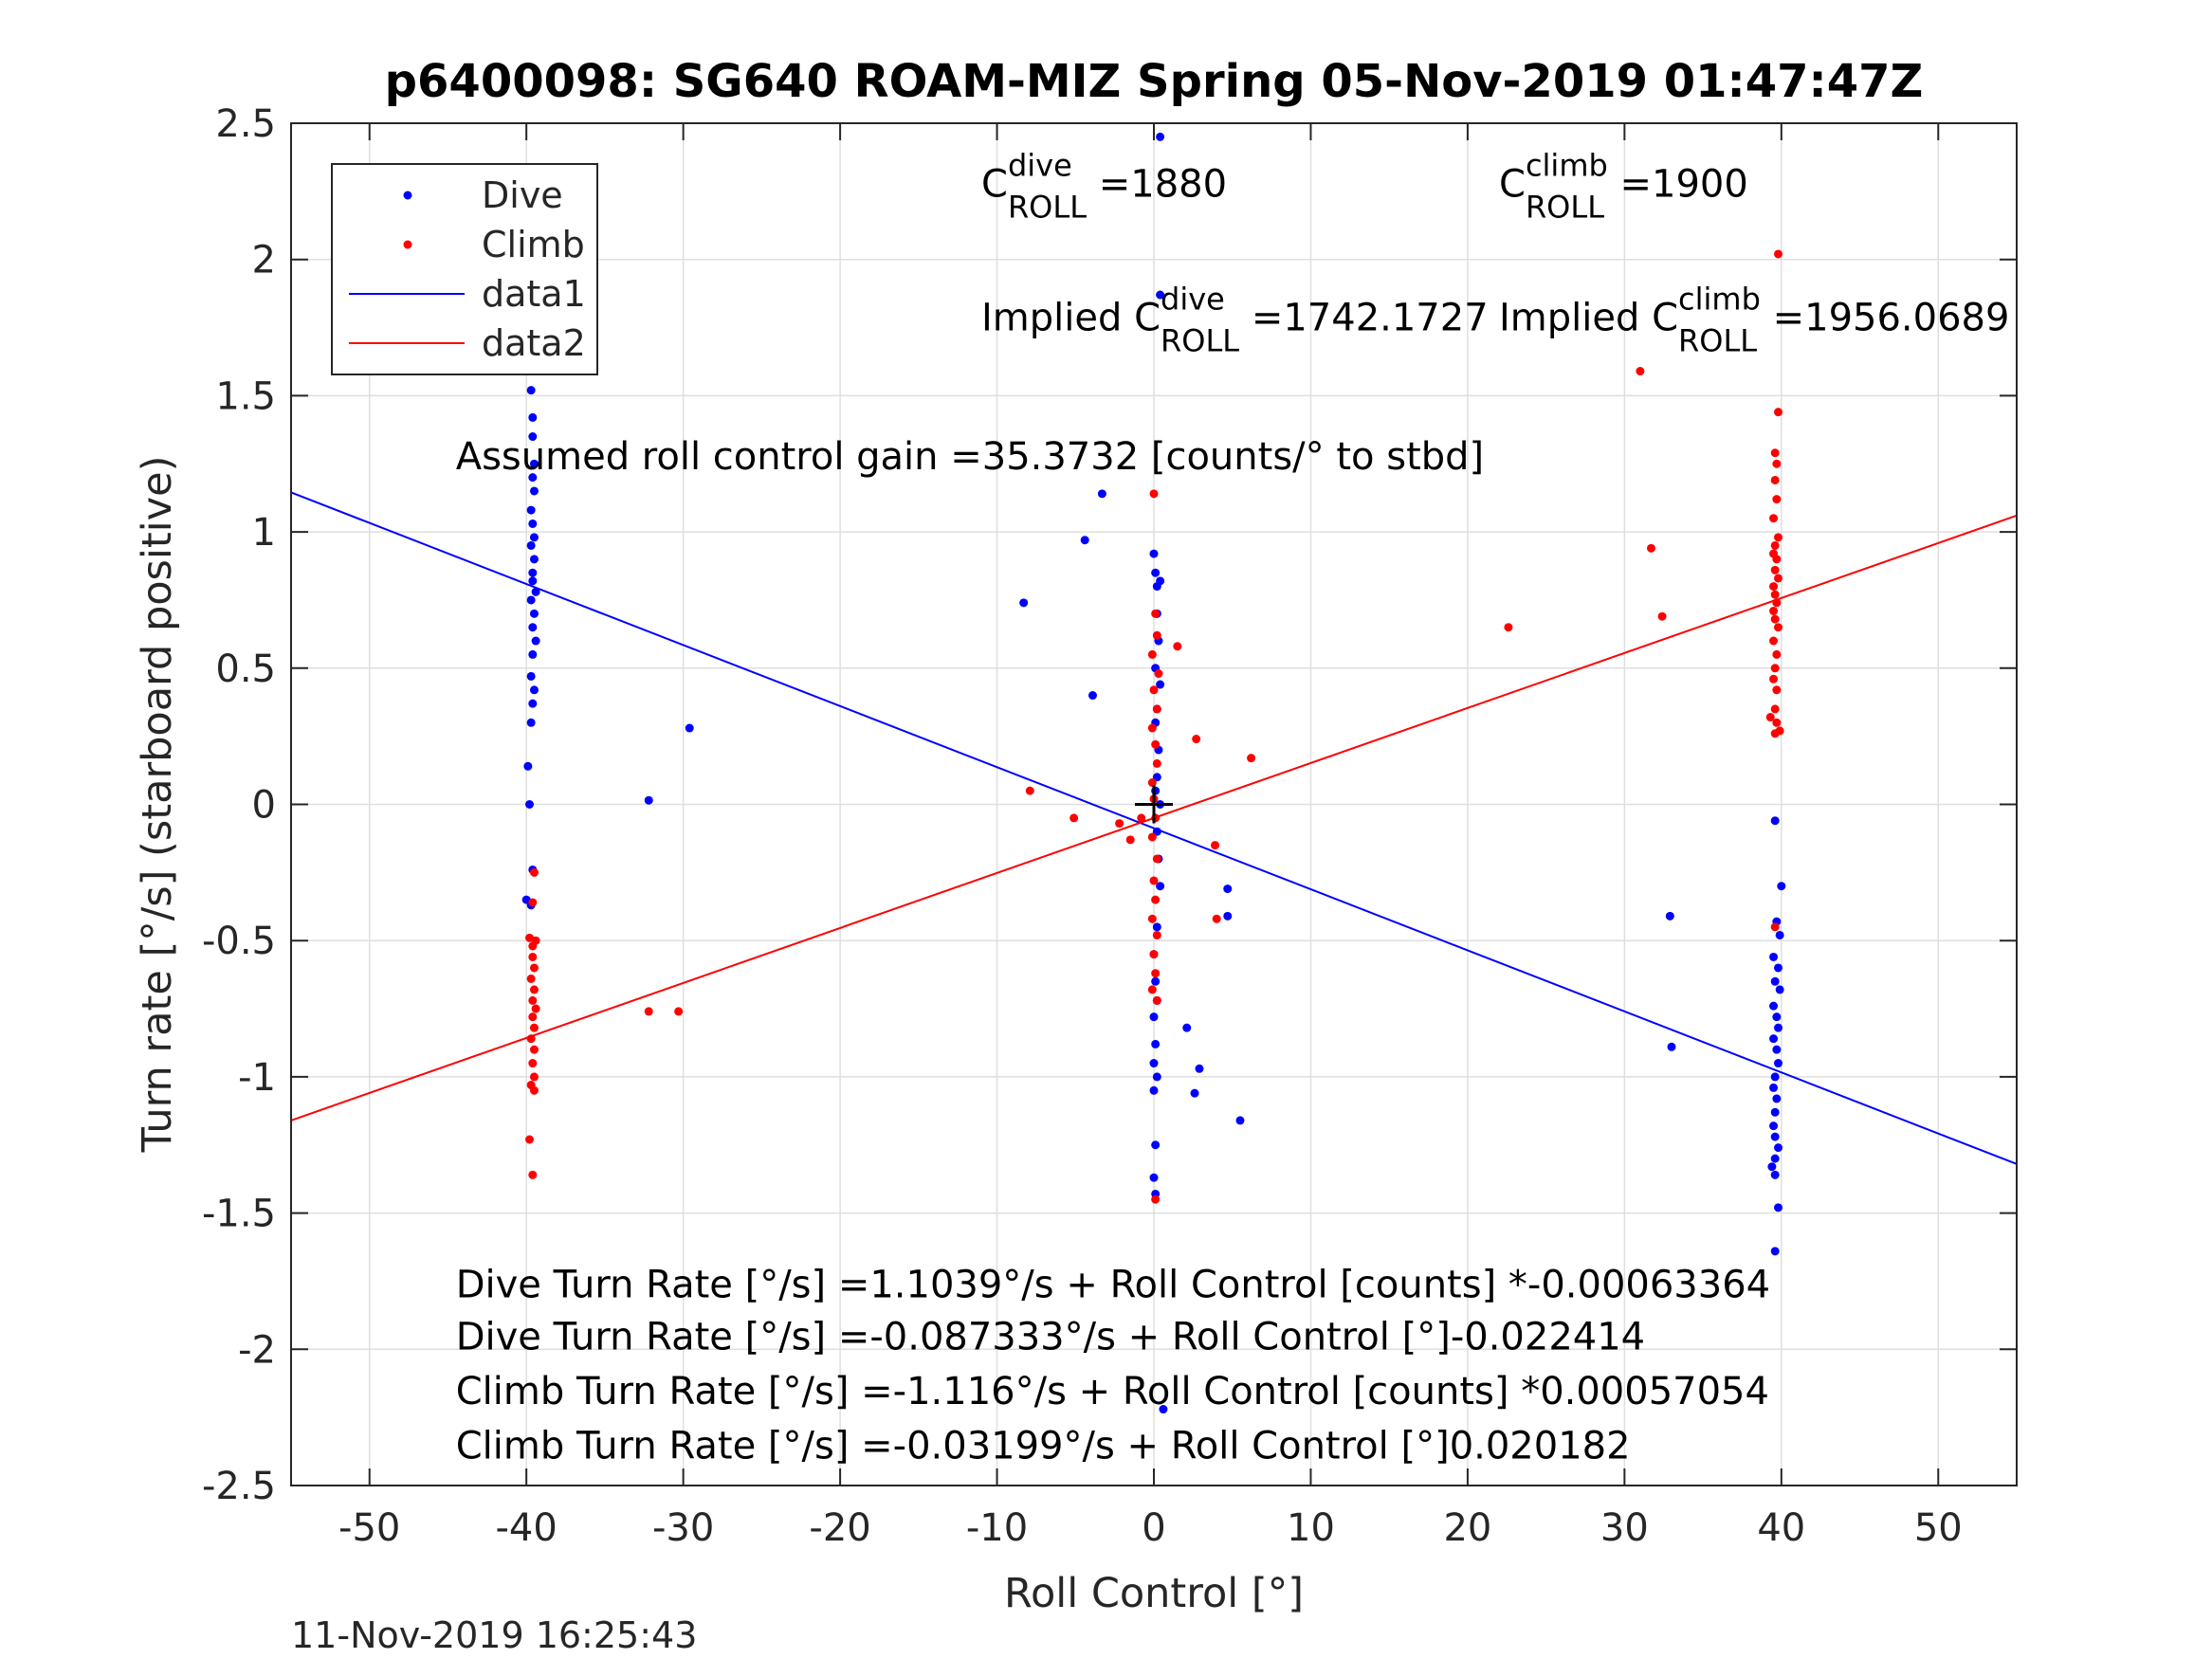 The image size is (2212, 1659). I want to click on x-tick-label: -50, so click(369, 1528).